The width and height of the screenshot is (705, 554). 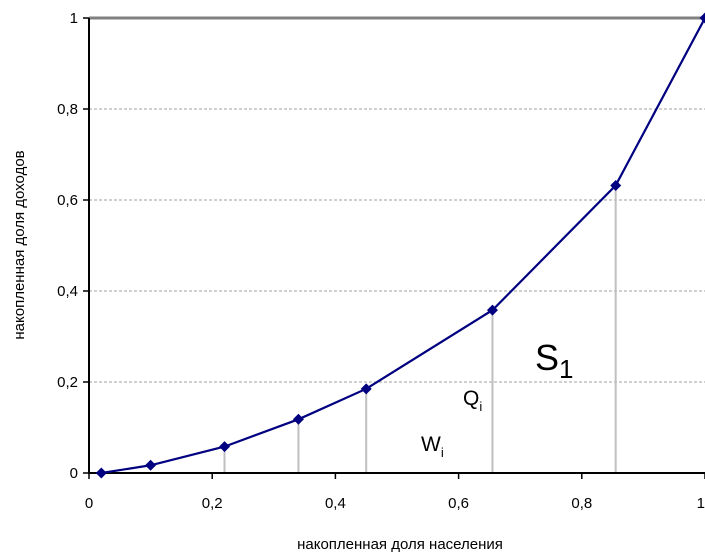 I want to click on annotation-qi-sub: i, so click(x=480, y=406).